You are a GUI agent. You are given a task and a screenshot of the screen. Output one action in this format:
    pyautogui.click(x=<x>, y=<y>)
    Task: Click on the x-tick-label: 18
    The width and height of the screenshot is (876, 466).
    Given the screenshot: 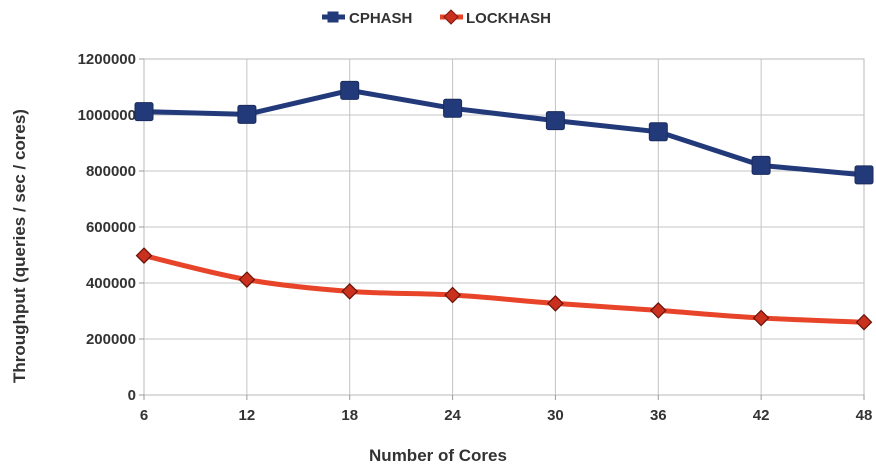 What is the action you would take?
    pyautogui.click(x=349, y=415)
    